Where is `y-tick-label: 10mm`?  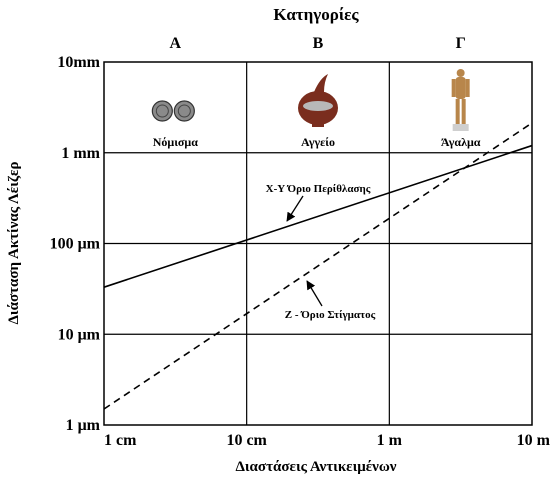 y-tick-label: 10mm is located at coordinates (78, 62).